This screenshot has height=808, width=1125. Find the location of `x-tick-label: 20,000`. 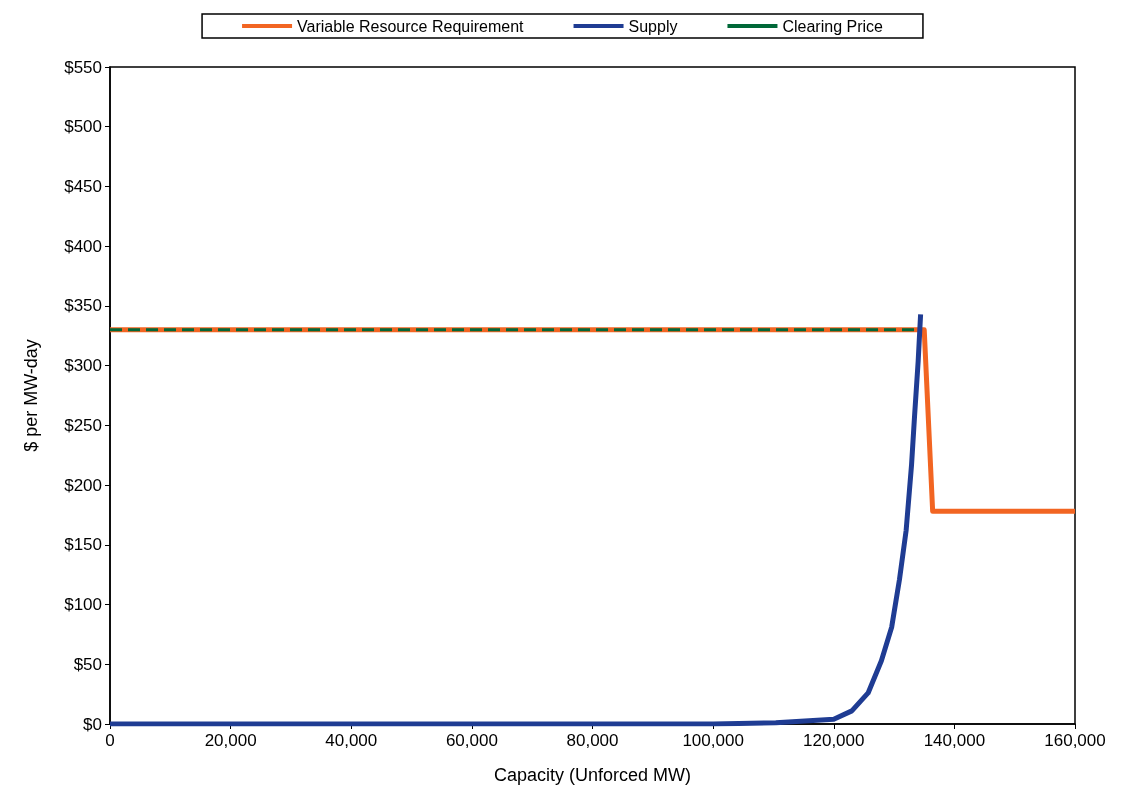

x-tick-label: 20,000 is located at coordinates (230, 740).